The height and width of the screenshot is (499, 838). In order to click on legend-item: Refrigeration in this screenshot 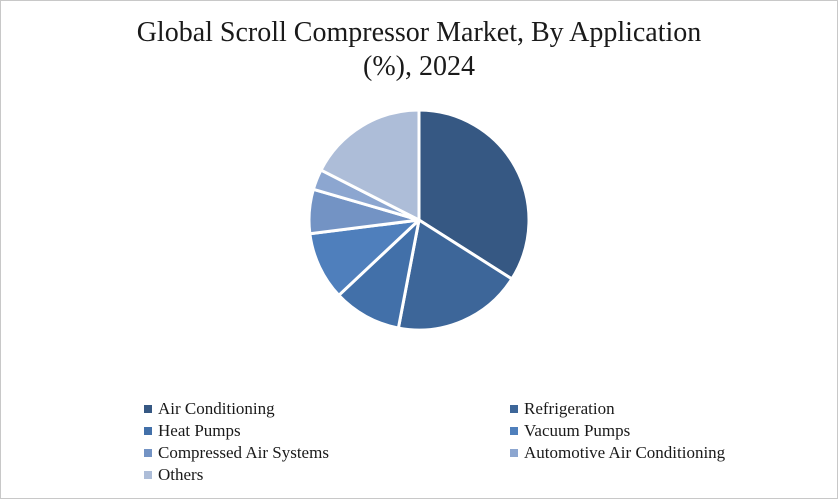, I will do `click(647, 409)`.